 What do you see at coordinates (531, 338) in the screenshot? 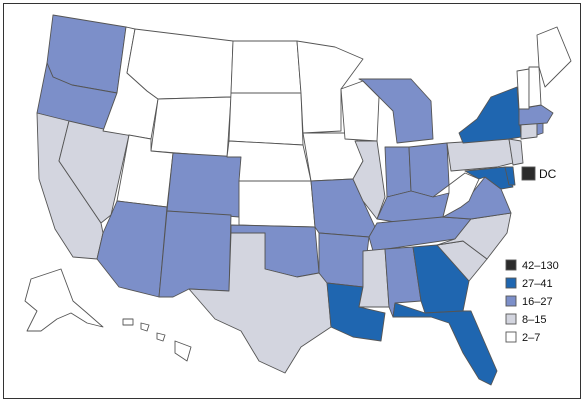
I see `legend-label-4: 2–7` at bounding box center [531, 338].